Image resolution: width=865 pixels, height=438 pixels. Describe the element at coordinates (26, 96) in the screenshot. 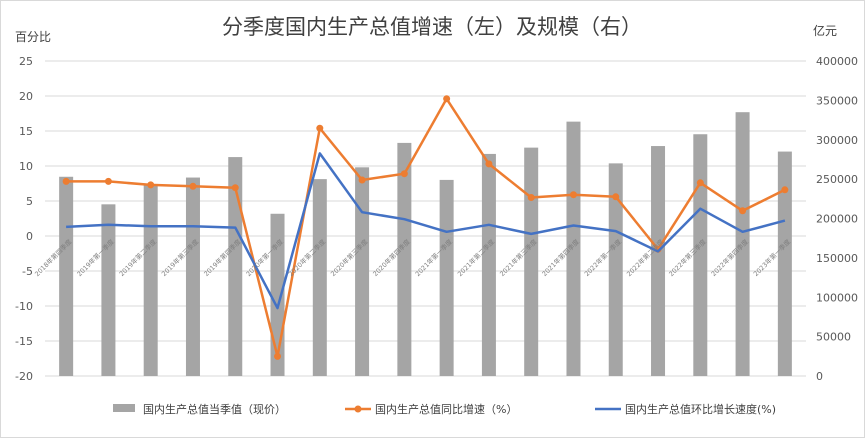

I see `left-tick-label: 20` at that location.